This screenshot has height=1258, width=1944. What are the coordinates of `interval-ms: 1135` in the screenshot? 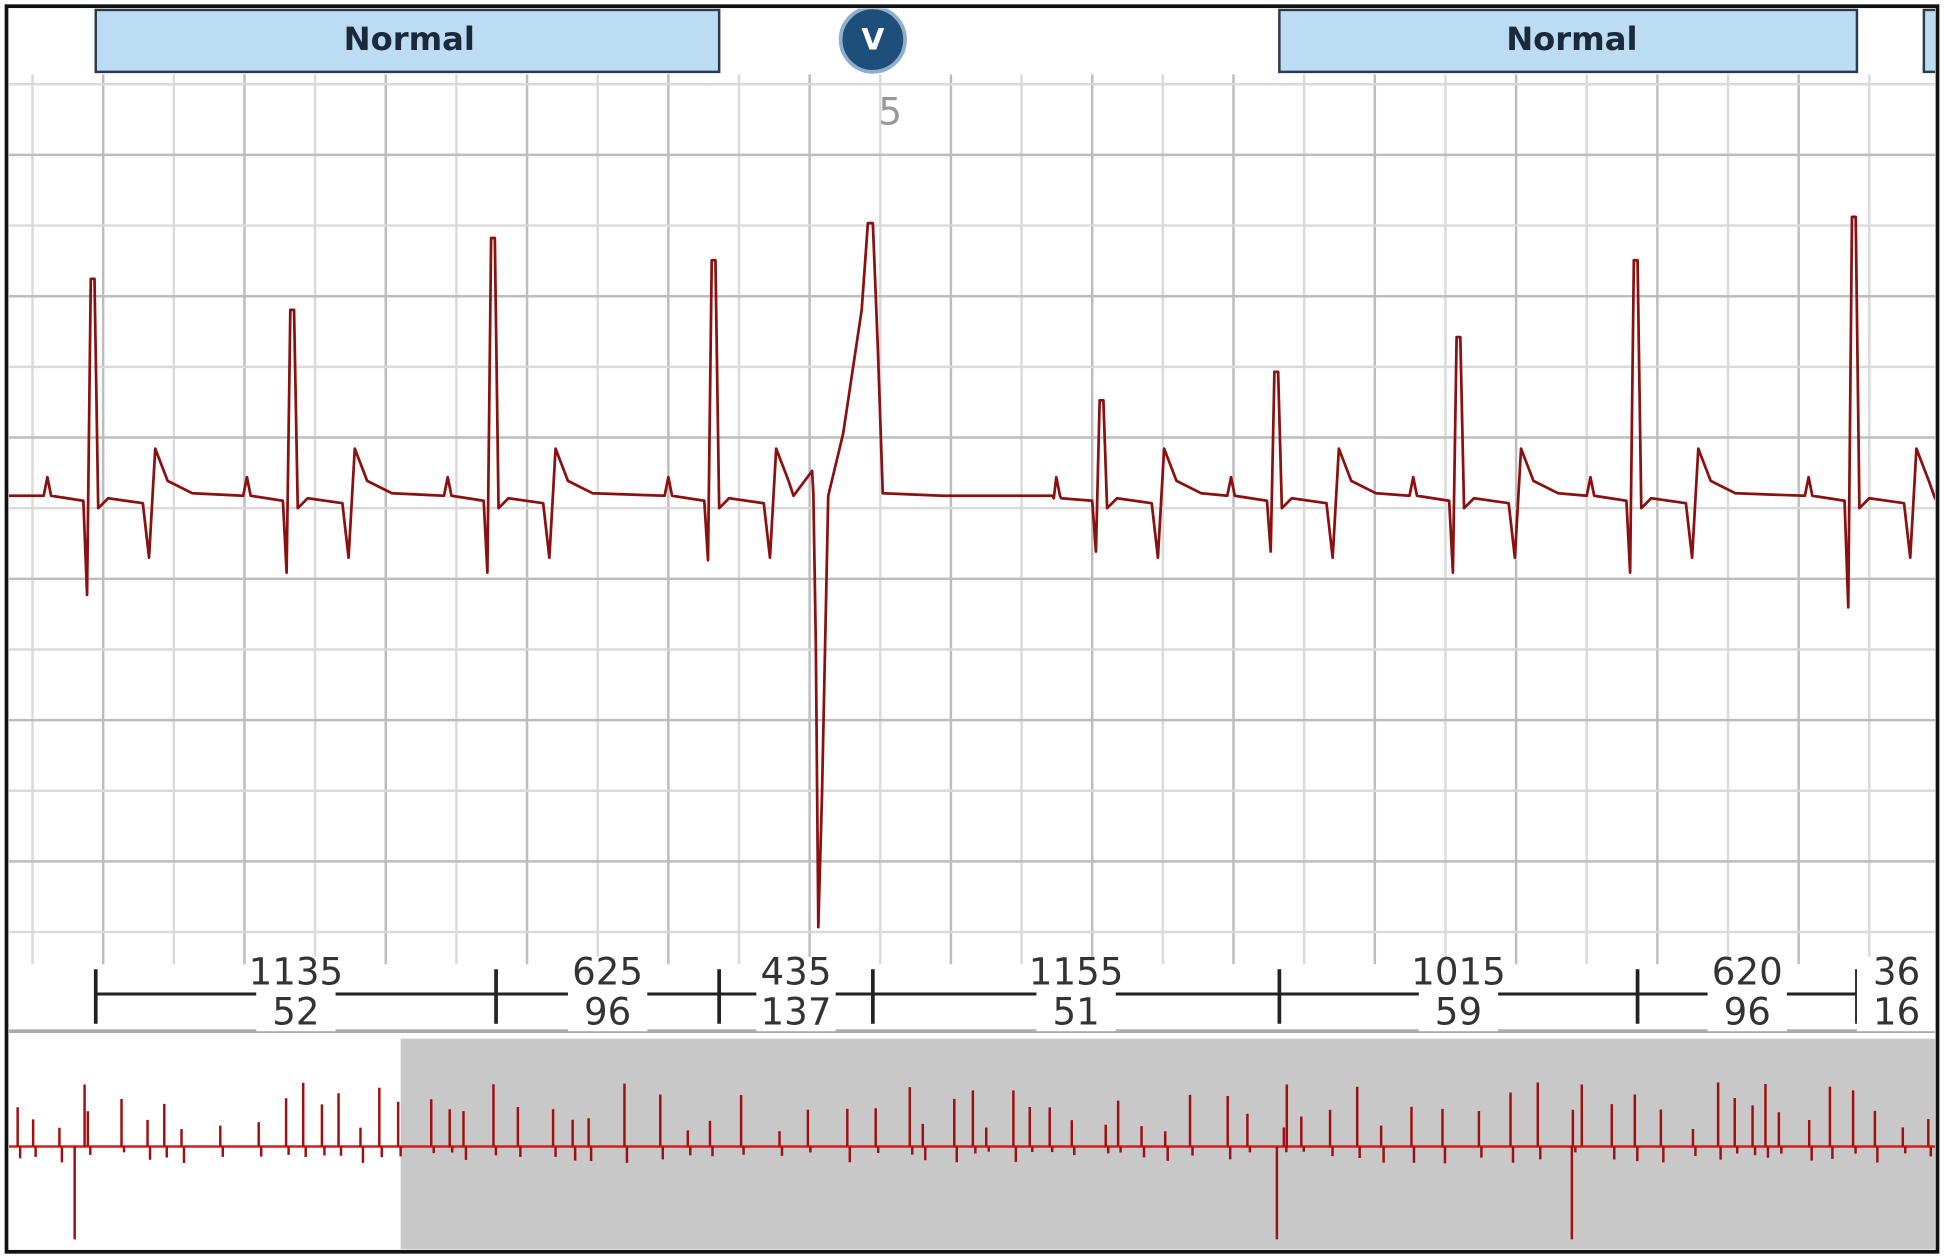 It's located at (296, 972).